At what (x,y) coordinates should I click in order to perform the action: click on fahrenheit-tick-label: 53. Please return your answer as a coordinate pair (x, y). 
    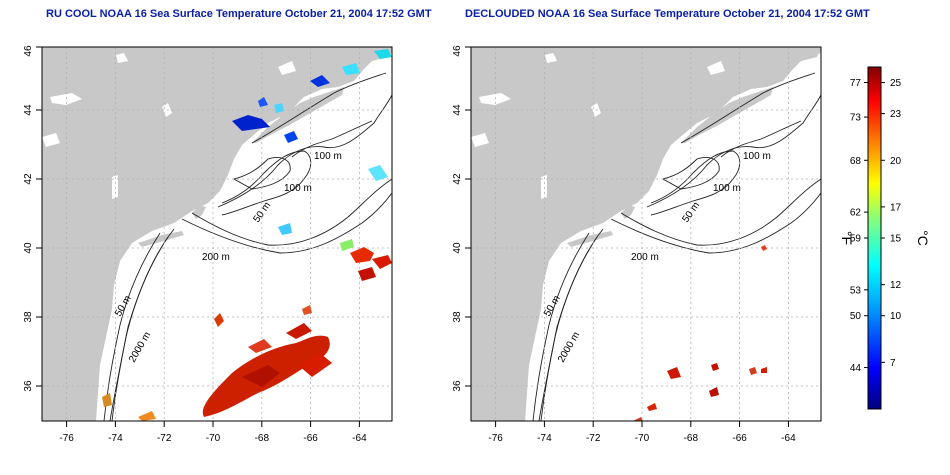
    Looking at the image, I should click on (856, 290).